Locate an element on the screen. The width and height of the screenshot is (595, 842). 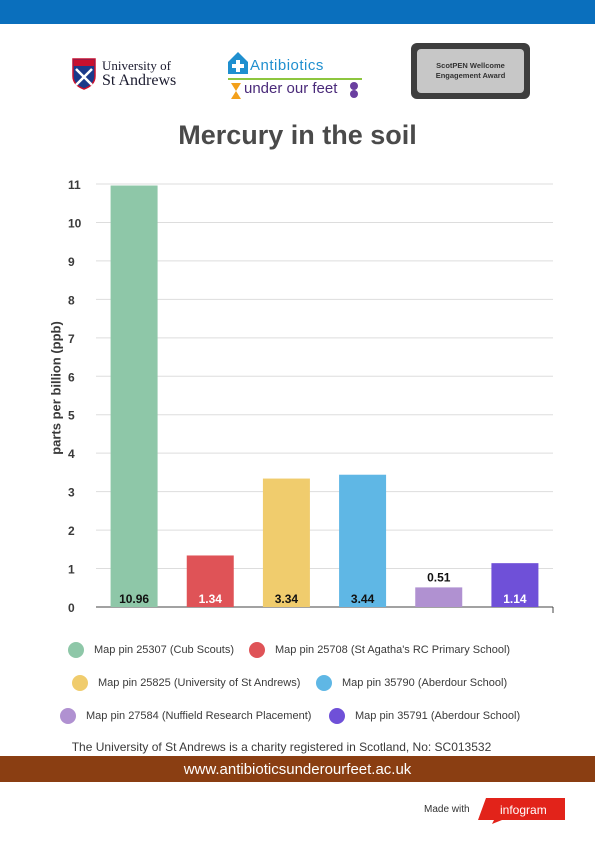
legend-label: Map pin 35790 (Aberdour School) is located at coordinates (425, 683).